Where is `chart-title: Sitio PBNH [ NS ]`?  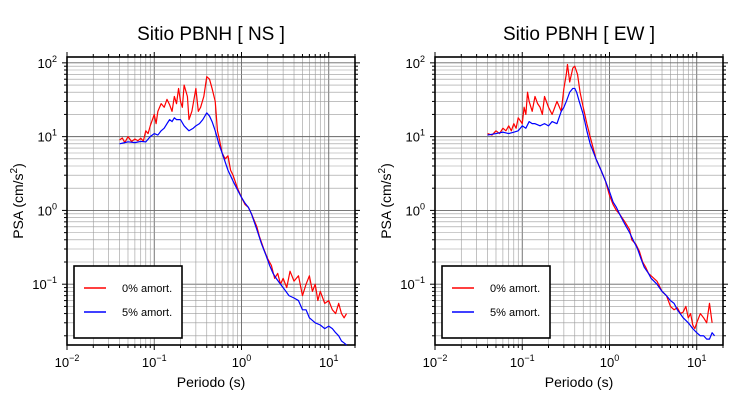 chart-title: Sitio PBNH [ NS ] is located at coordinates (211, 34).